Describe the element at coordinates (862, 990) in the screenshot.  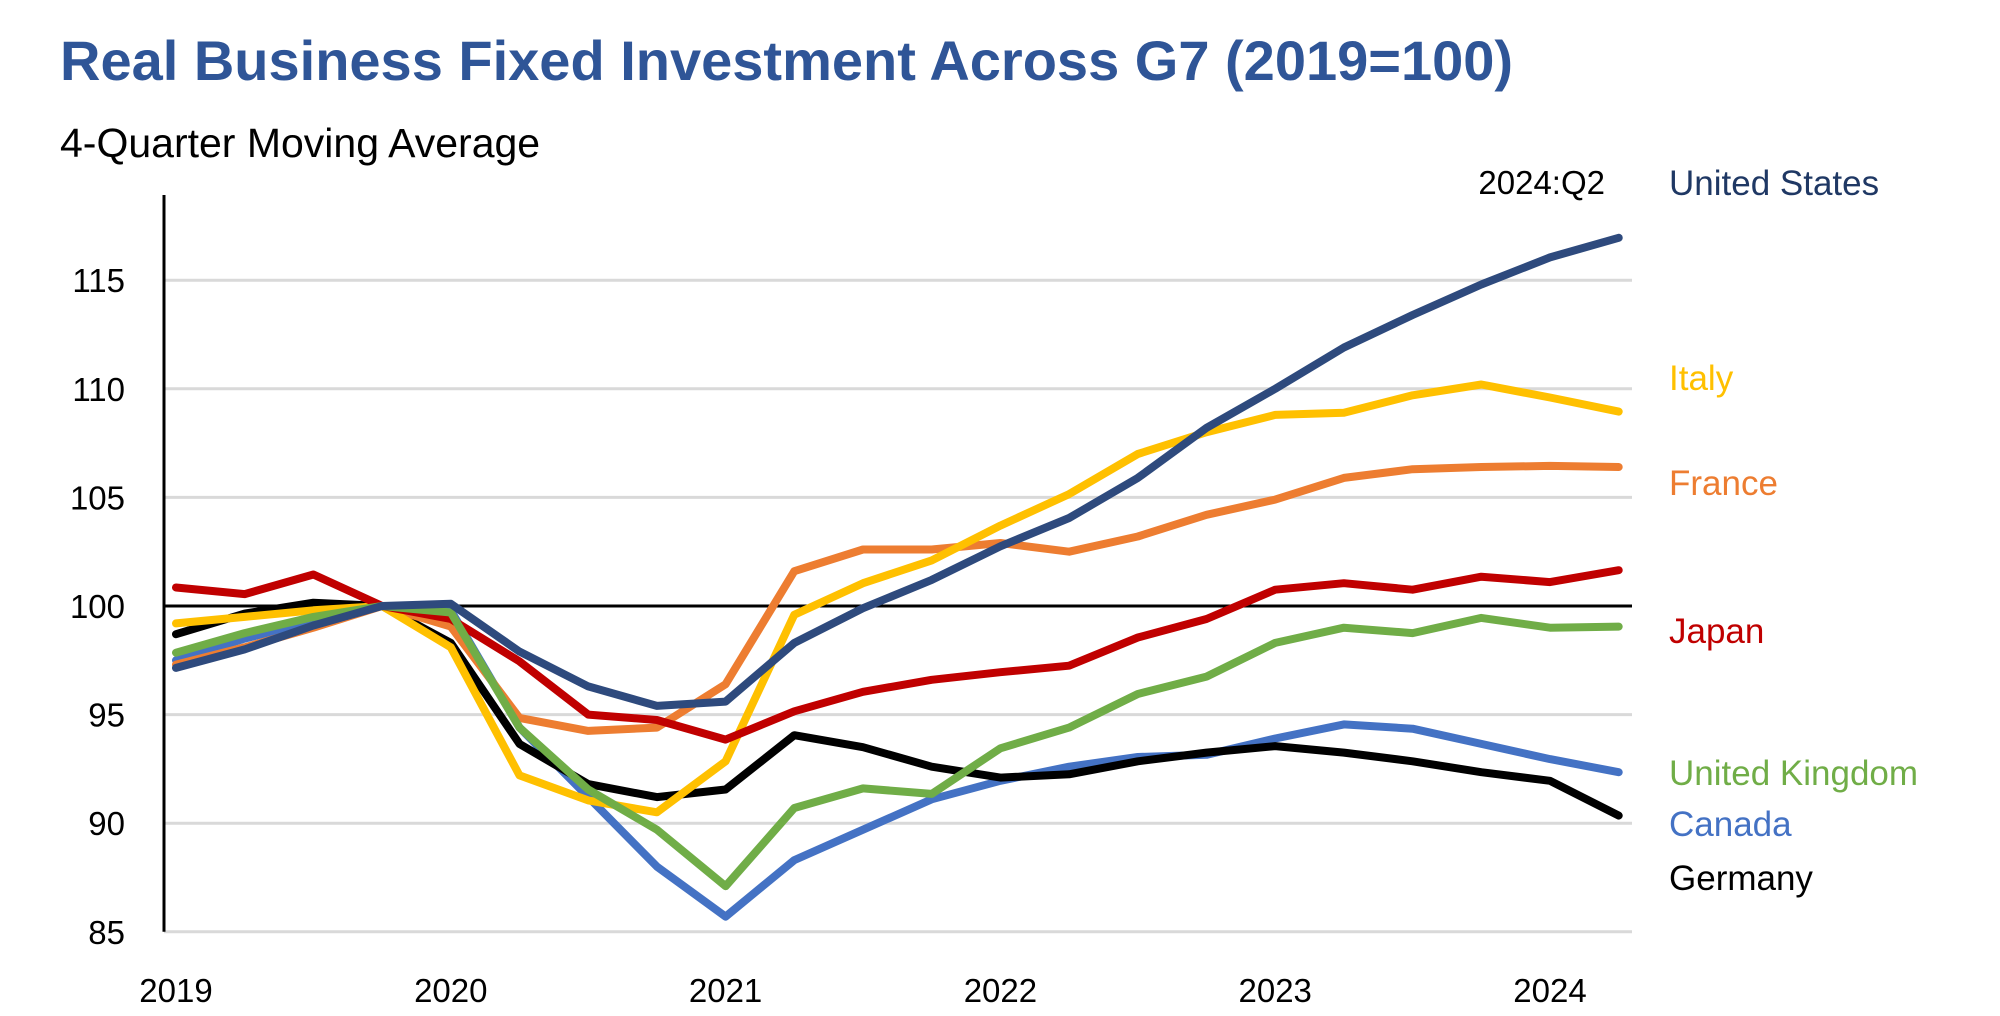
I see `x-axis-ticks: 2019 2020 2021 2022 2023 2024` at that location.